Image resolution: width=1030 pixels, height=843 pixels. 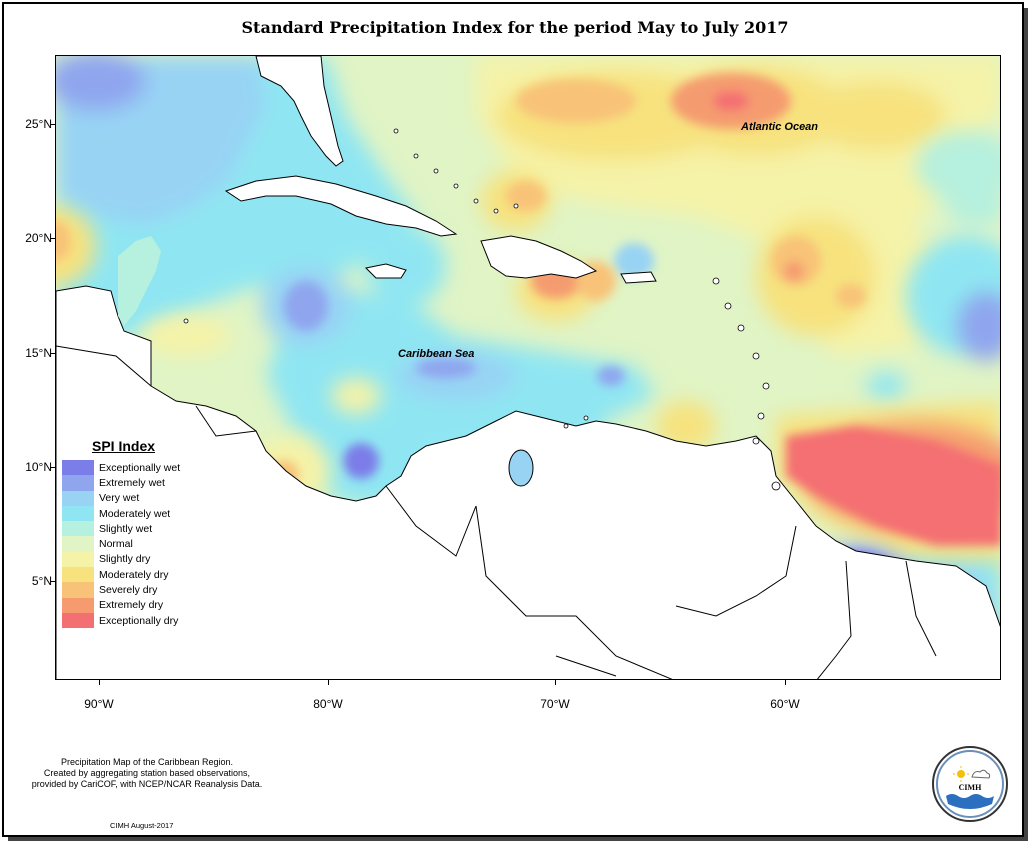 I want to click on legend-item: Extremely dry, so click(x=132, y=605).